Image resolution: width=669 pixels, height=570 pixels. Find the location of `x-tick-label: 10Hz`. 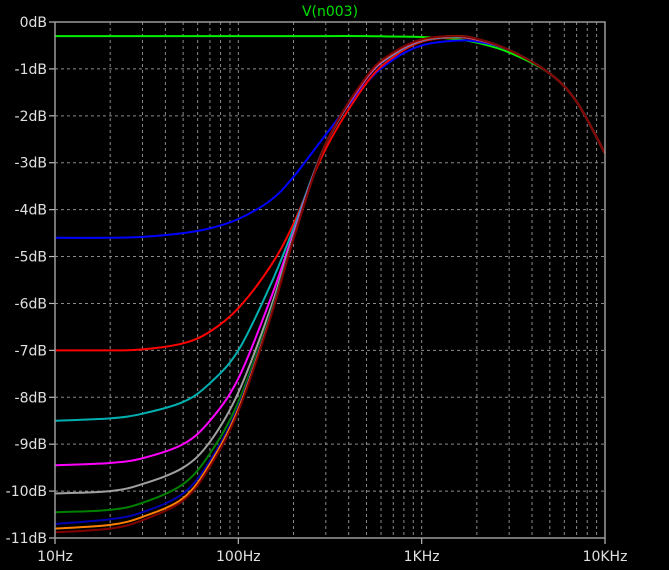

x-tick-label: 10Hz is located at coordinates (55, 557).